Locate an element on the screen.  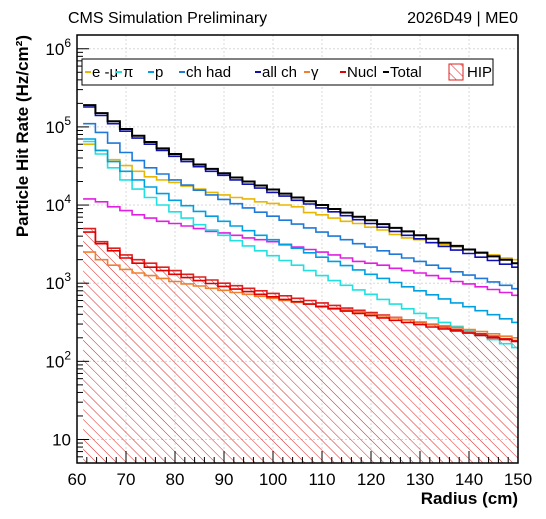
x-tick-label: 70 is located at coordinates (126, 479).